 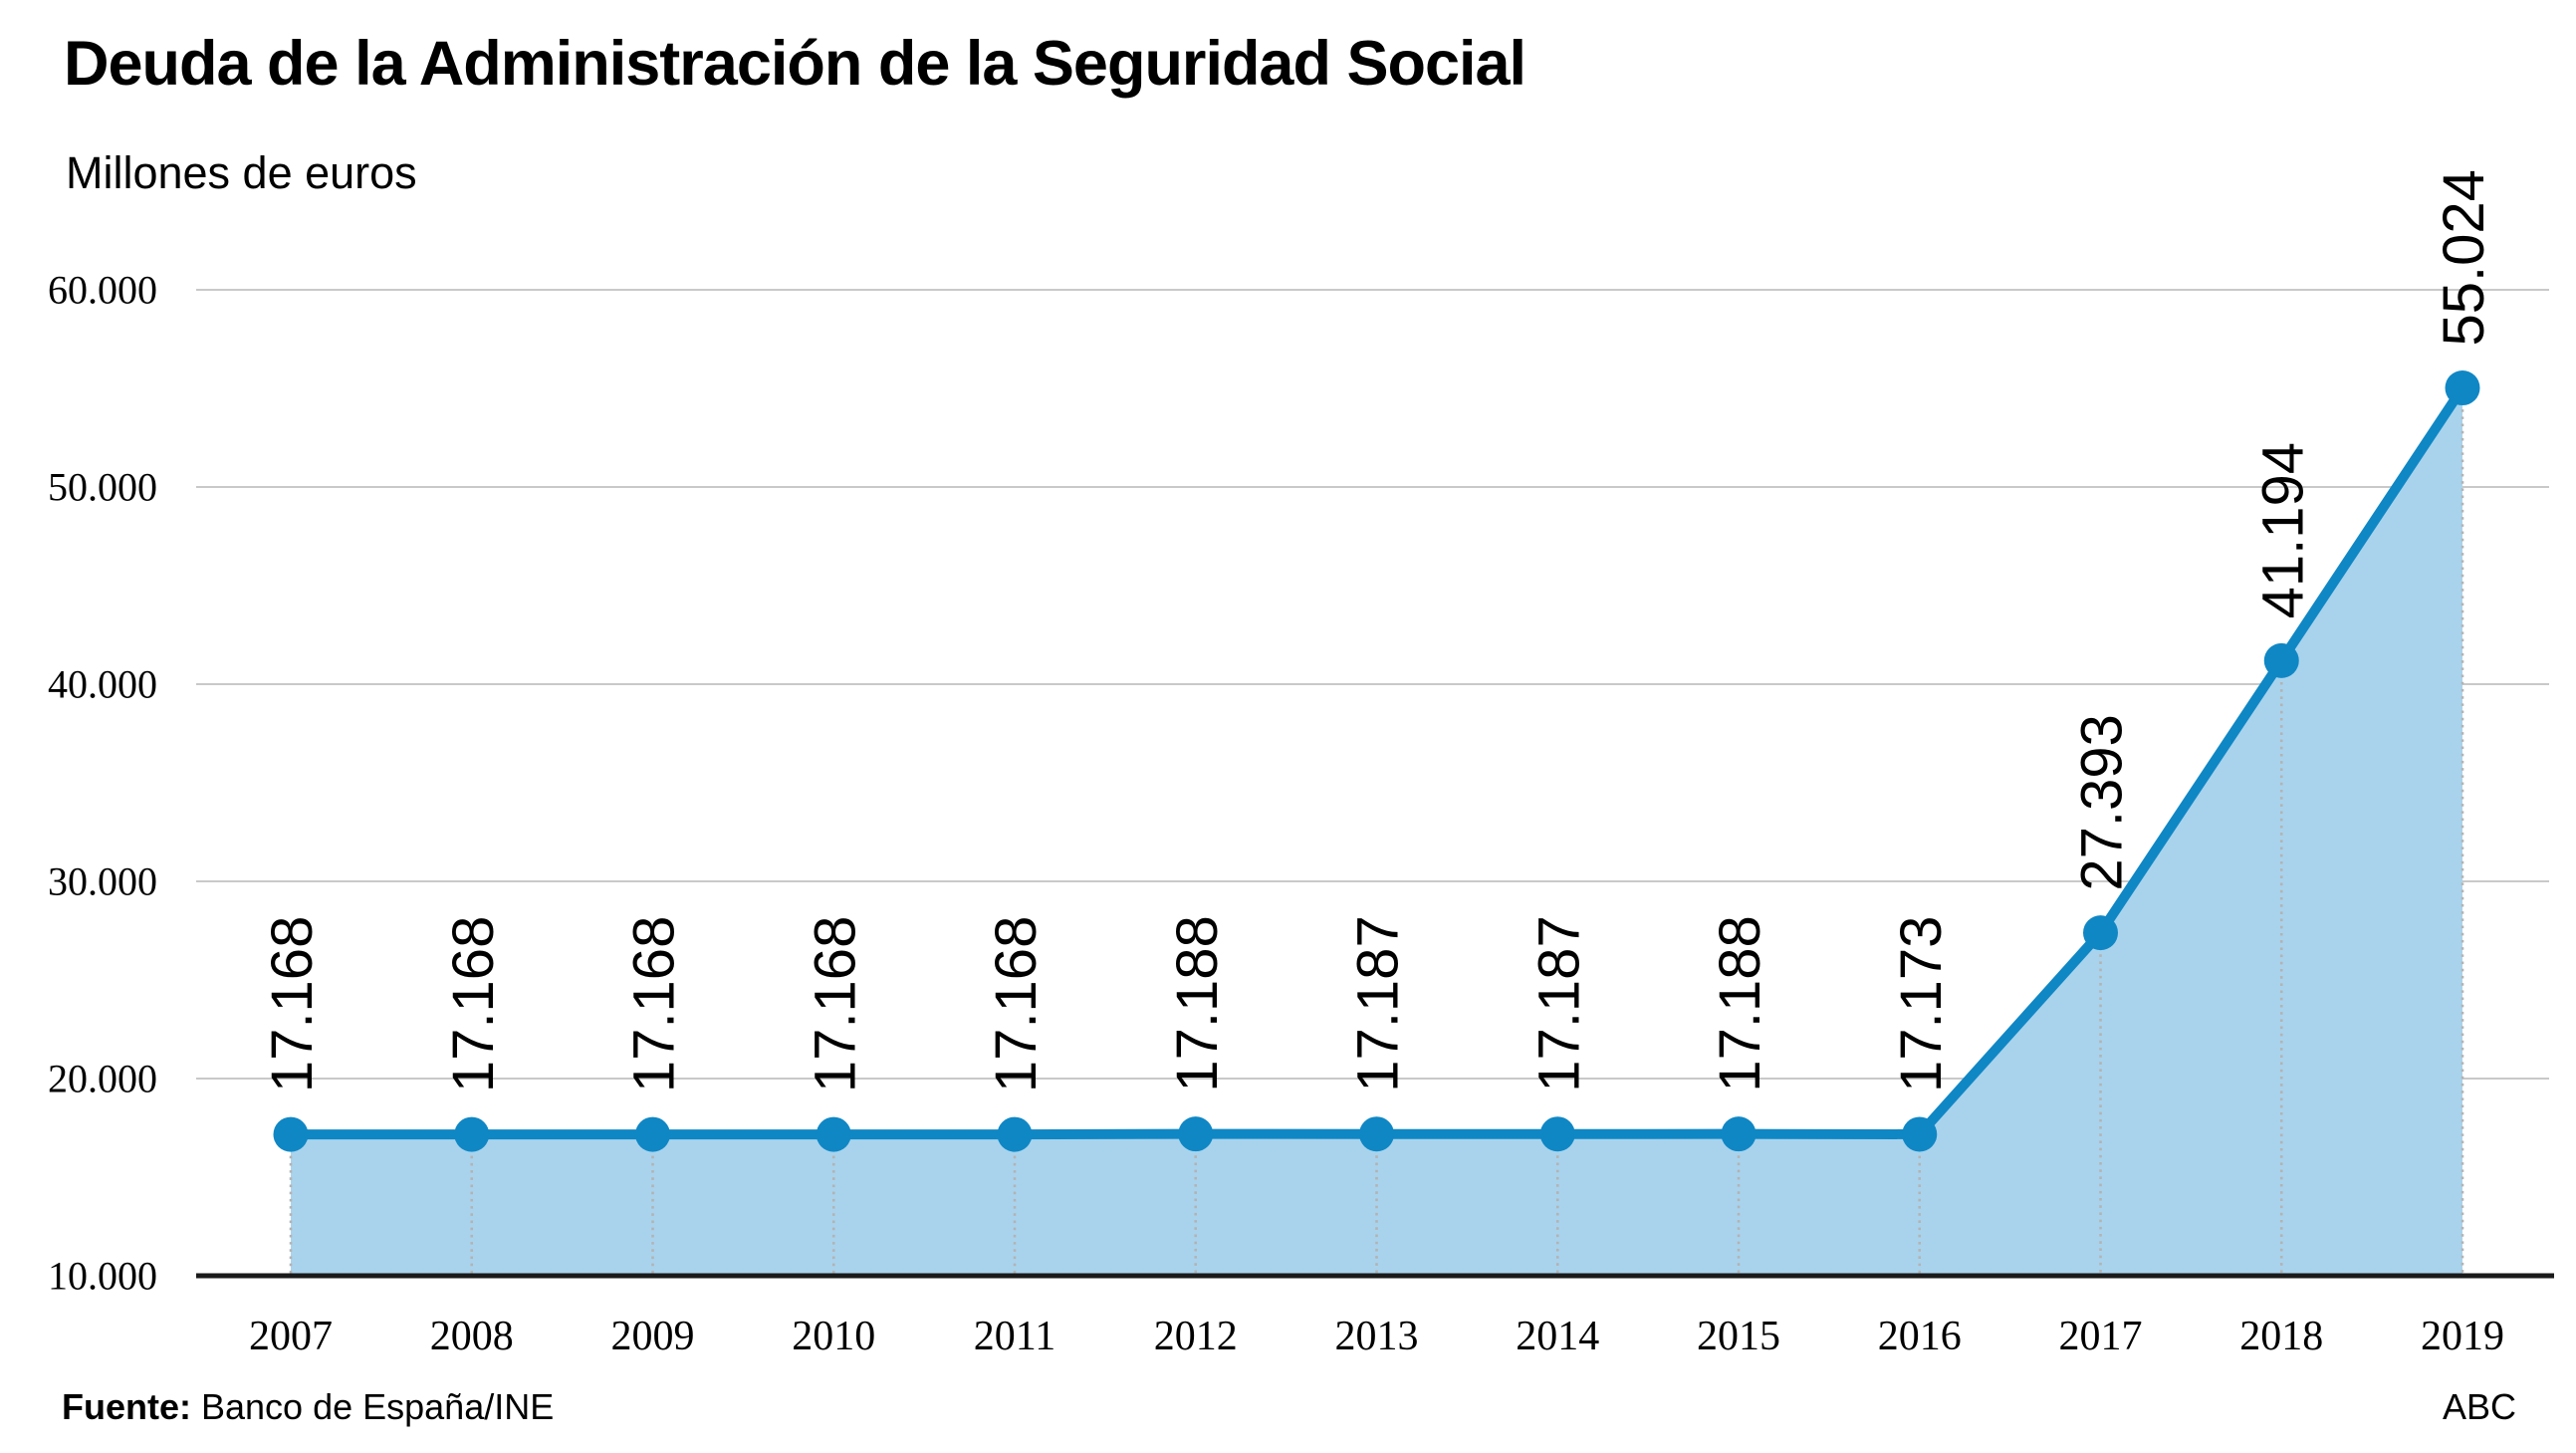 What do you see at coordinates (1738, 1336) in the screenshot?
I see `x-tick-label: 2015` at bounding box center [1738, 1336].